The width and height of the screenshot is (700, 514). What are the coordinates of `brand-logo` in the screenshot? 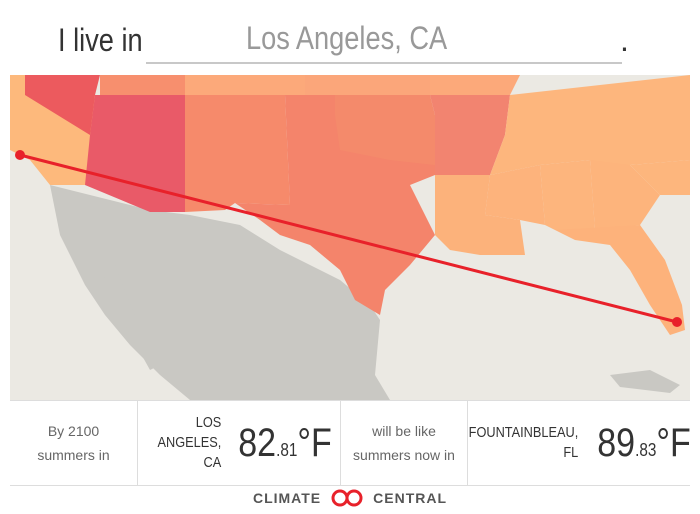 It's located at (347, 498).